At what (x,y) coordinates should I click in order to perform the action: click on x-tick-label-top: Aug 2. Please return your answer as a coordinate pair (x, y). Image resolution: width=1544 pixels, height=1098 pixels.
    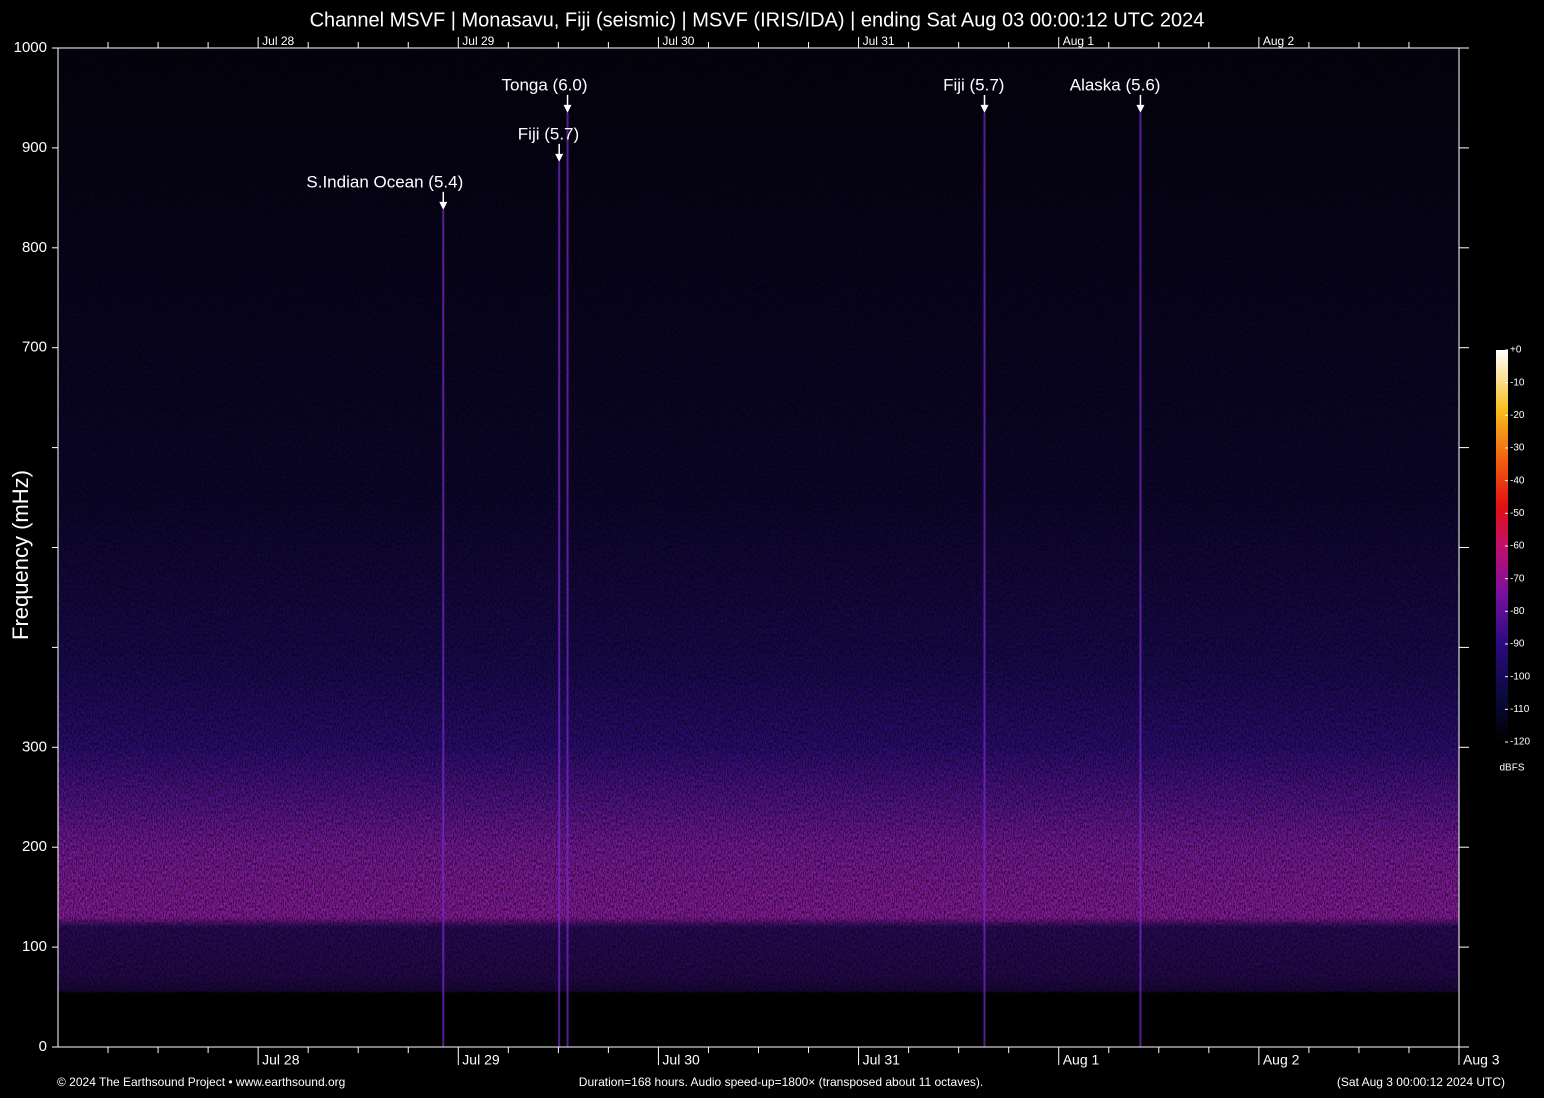
    Looking at the image, I should click on (1279, 41).